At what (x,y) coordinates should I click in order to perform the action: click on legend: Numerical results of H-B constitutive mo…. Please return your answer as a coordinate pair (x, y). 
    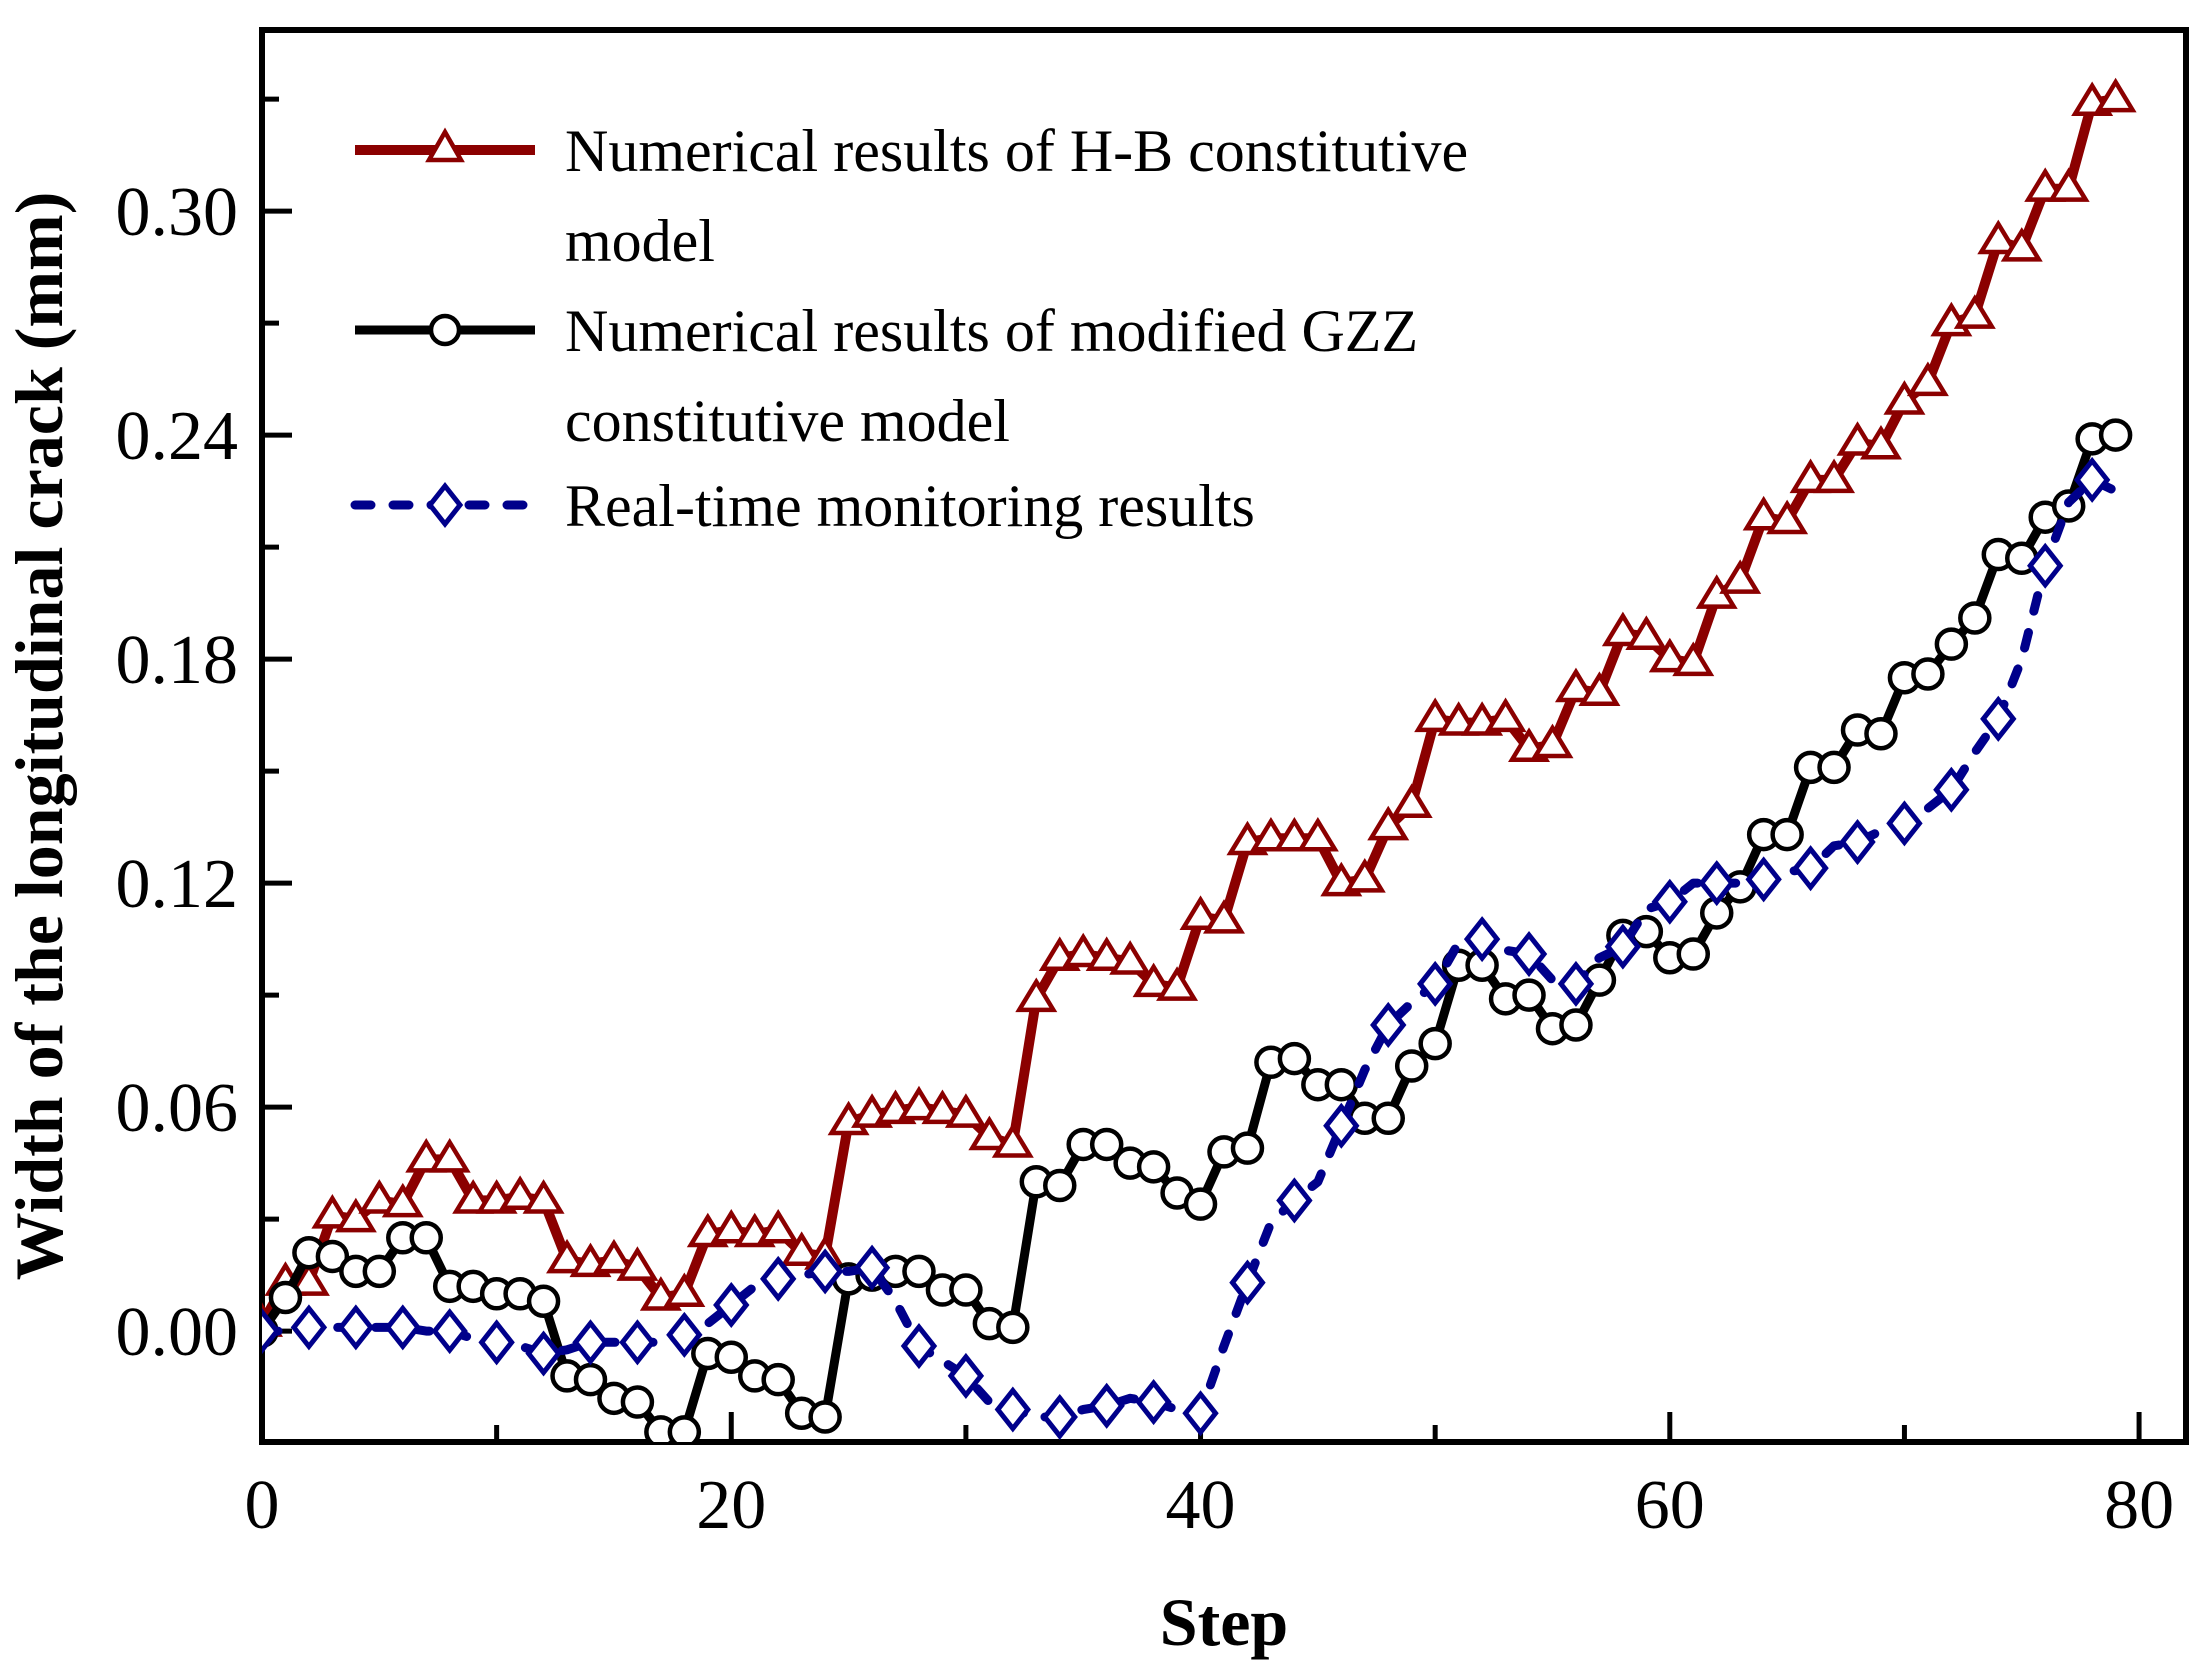
    Looking at the image, I should click on (909, 328).